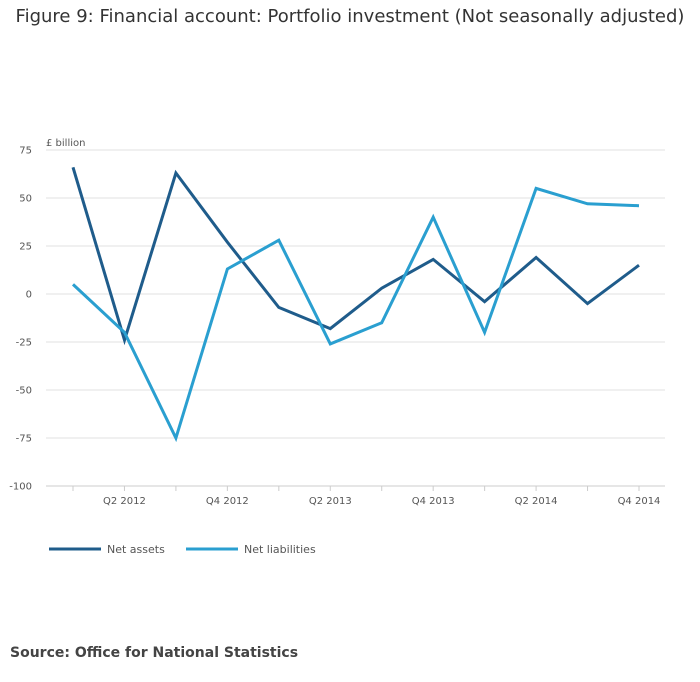 The height and width of the screenshot is (682, 700). Describe the element at coordinates (433, 501) in the screenshot. I see `x-tick-label: Q4 2013` at that location.